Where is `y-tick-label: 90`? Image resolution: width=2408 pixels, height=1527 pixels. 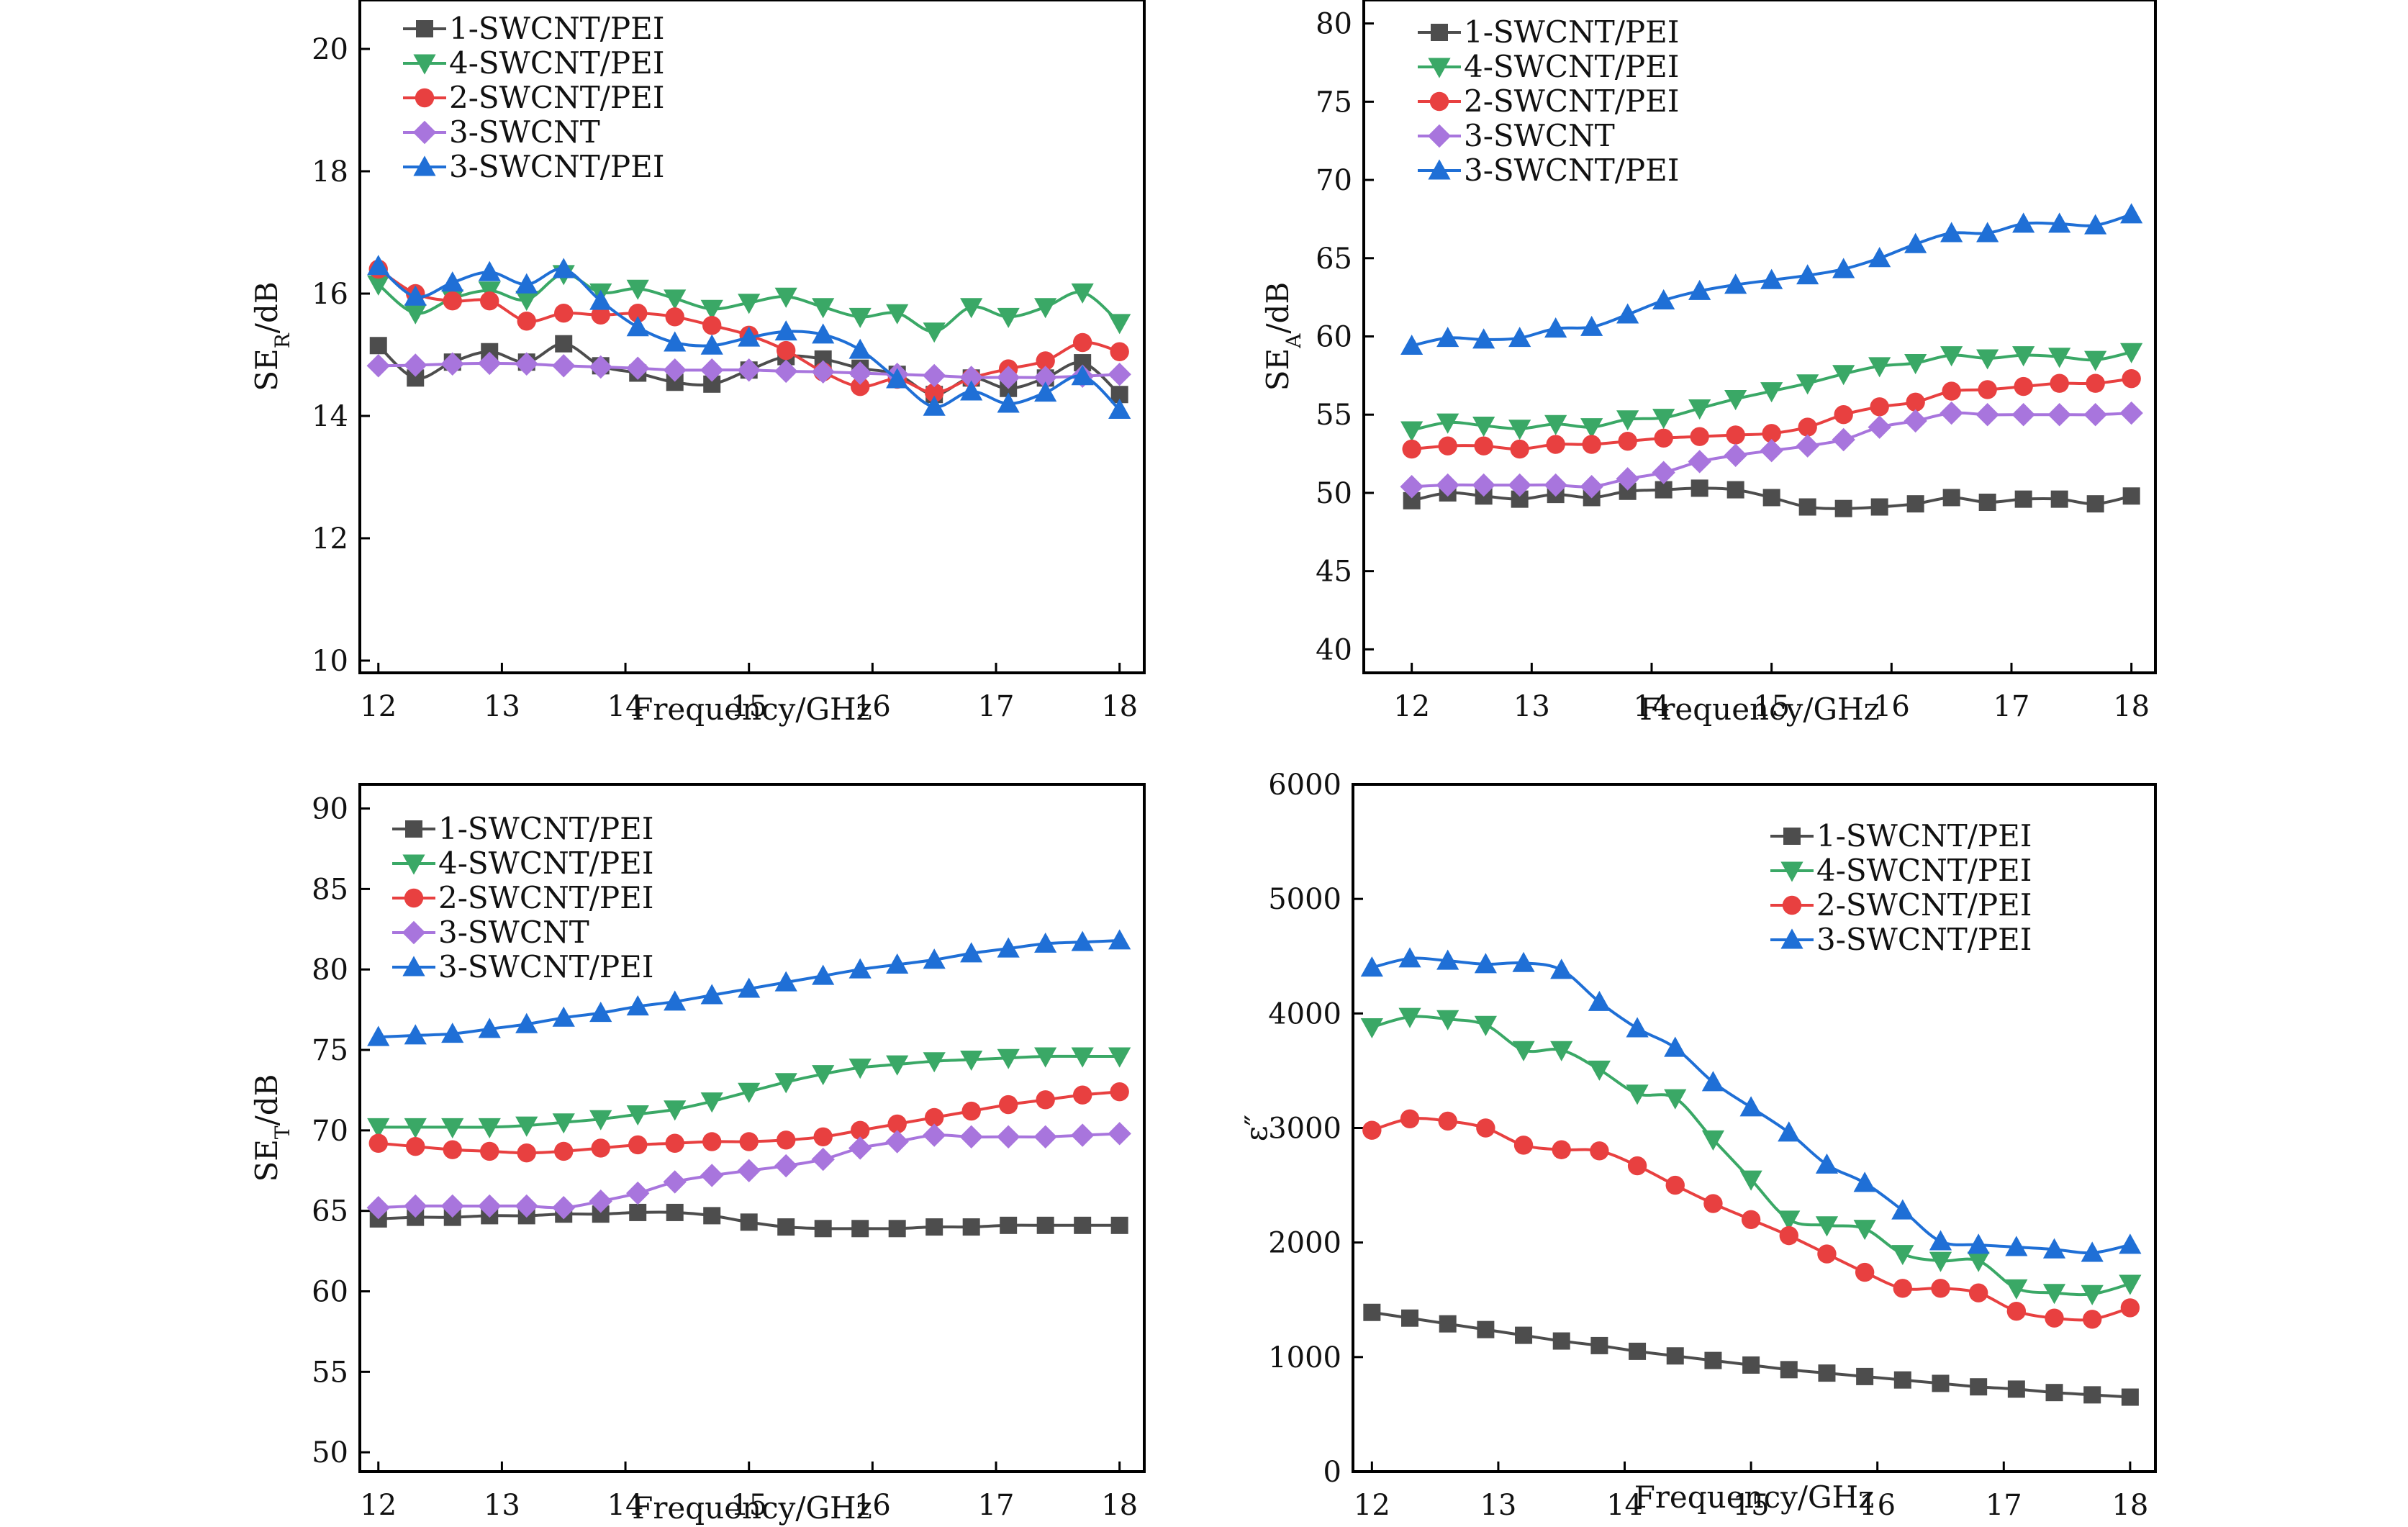 y-tick-label: 90 is located at coordinates (330, 809).